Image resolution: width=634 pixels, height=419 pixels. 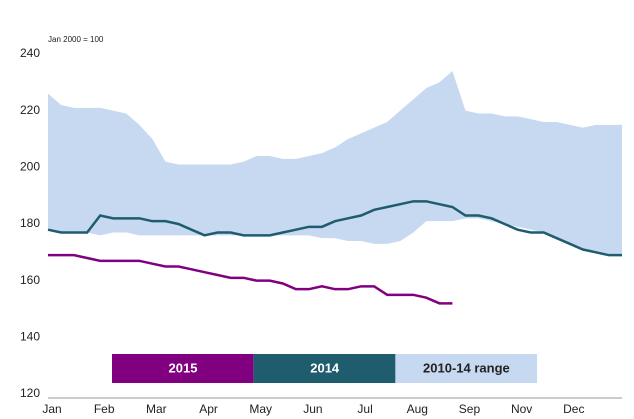 I want to click on x-tick-label: Jul, so click(x=364, y=409).